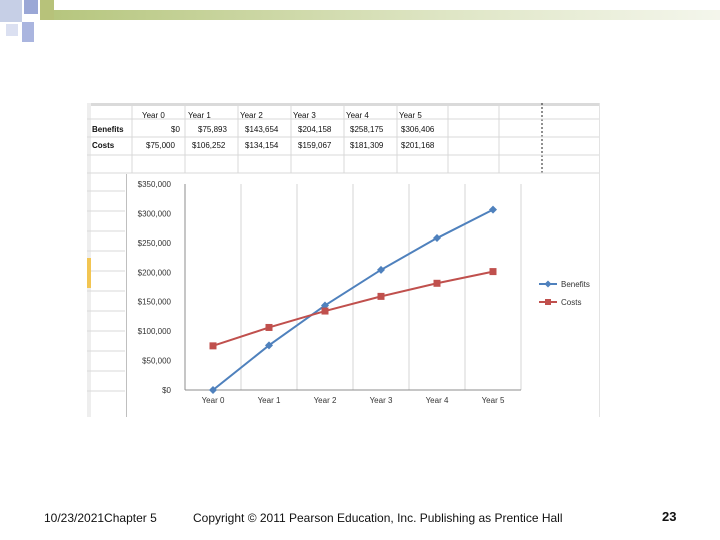  What do you see at coordinates (418, 129) in the screenshot?
I see `table-cell: $306,406` at bounding box center [418, 129].